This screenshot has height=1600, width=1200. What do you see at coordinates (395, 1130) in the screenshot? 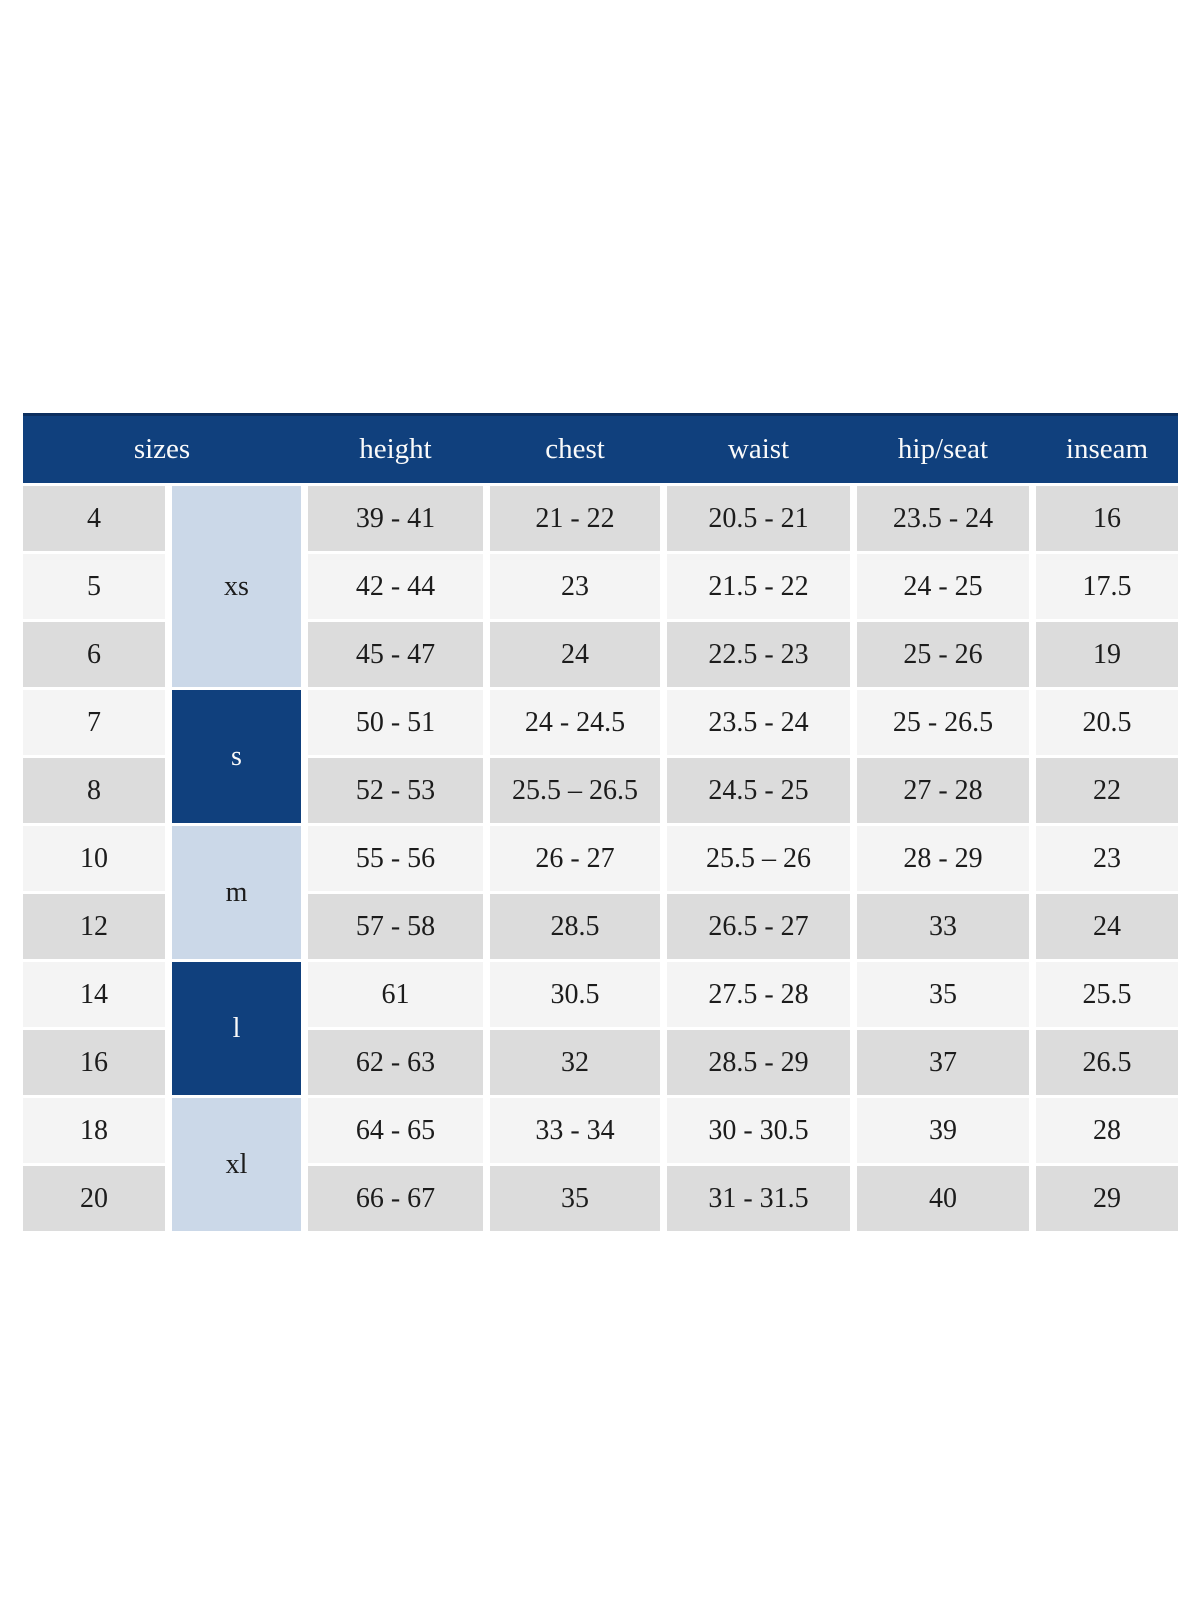
I see `height-cell: 64 - 65` at bounding box center [395, 1130].